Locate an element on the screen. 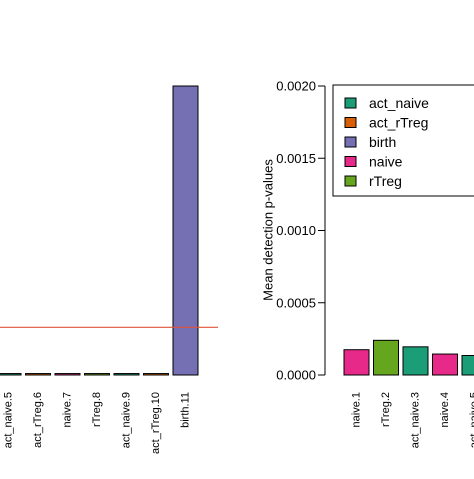  legend-swatch-rTreg is located at coordinates (350, 181).